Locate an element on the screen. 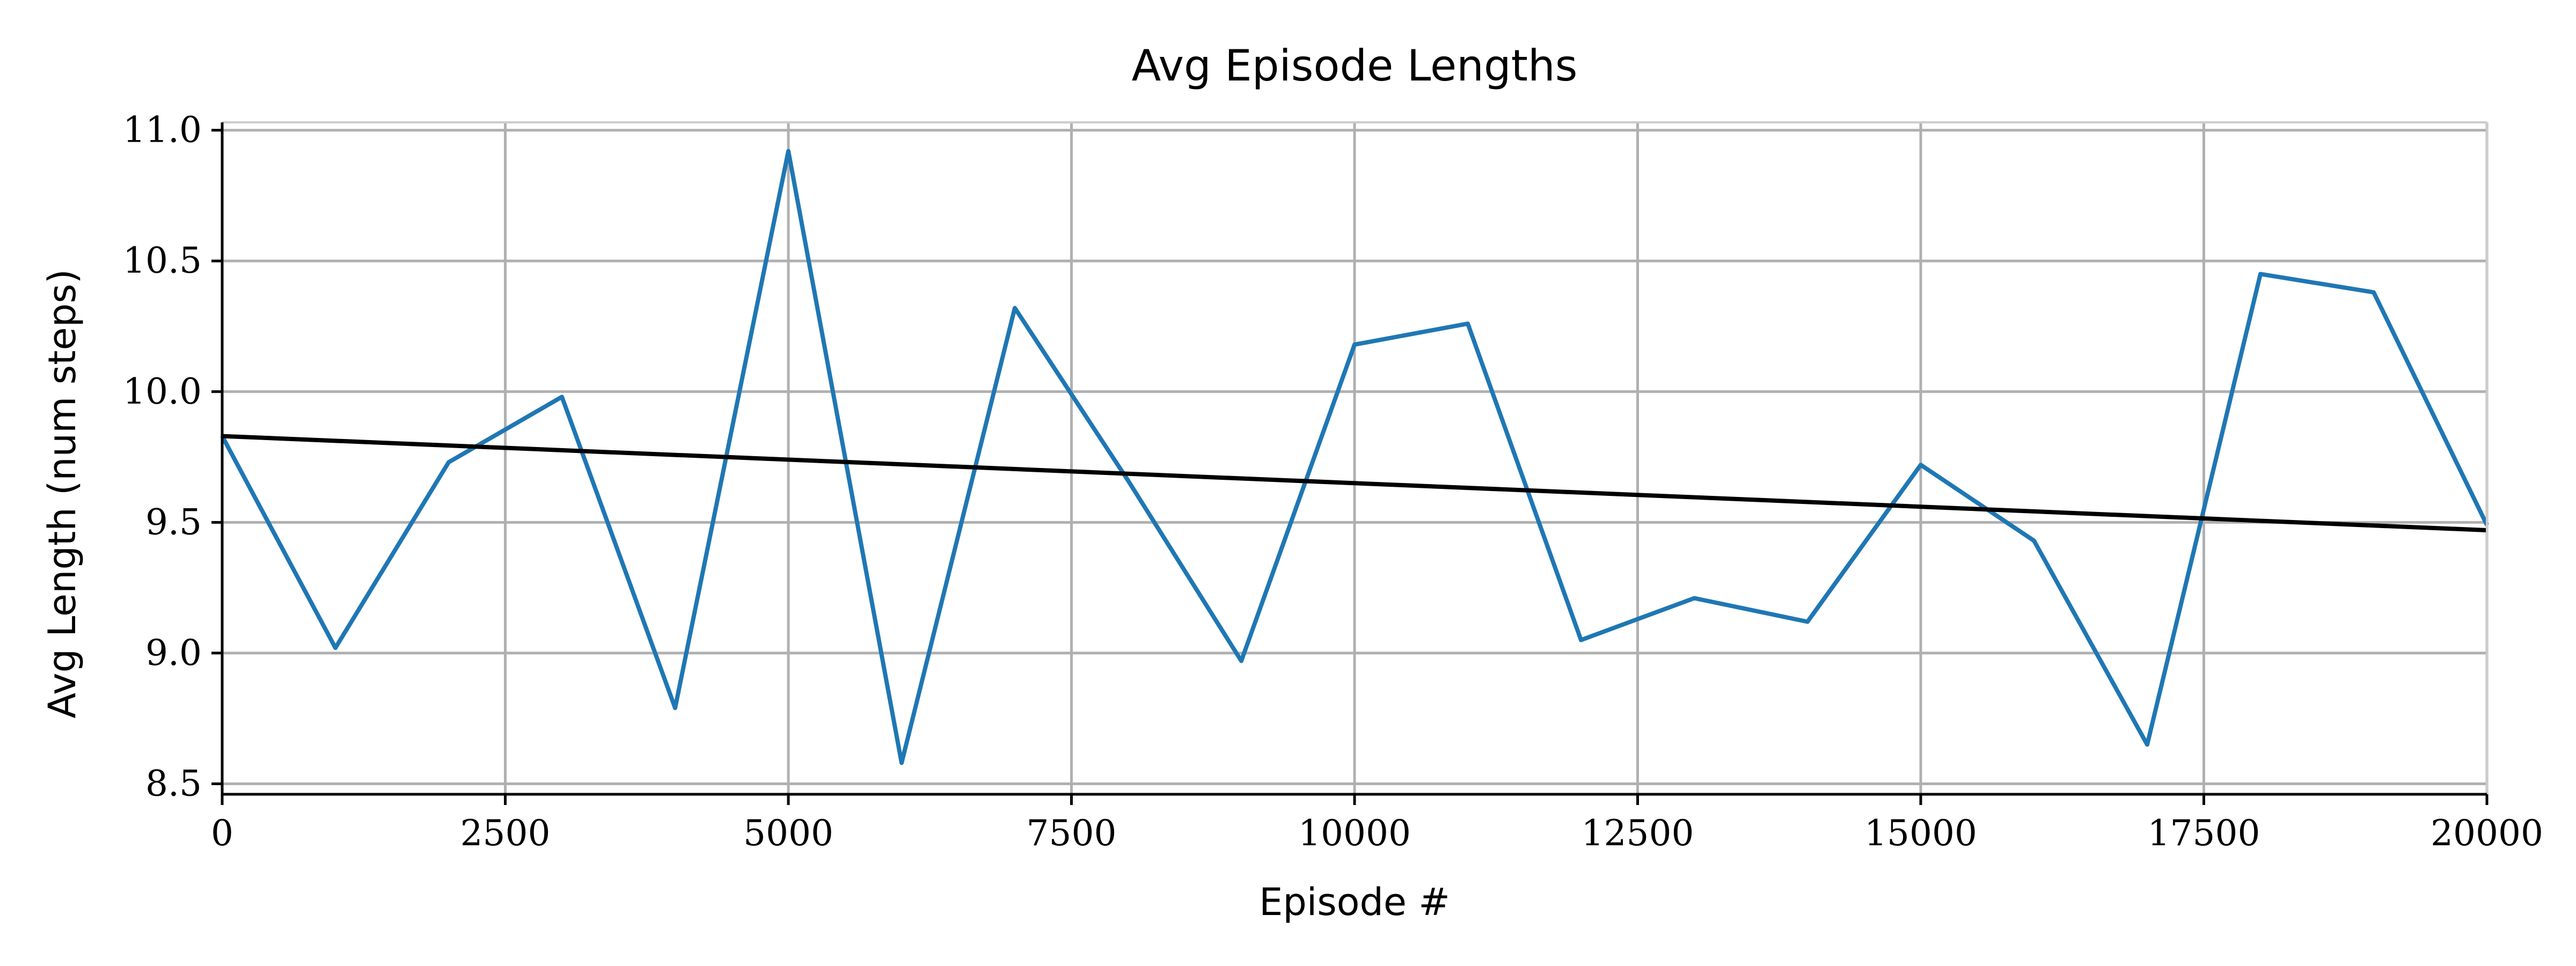 The height and width of the screenshot is (966, 2576). x-tick-label: 17500 is located at coordinates (2204, 833).